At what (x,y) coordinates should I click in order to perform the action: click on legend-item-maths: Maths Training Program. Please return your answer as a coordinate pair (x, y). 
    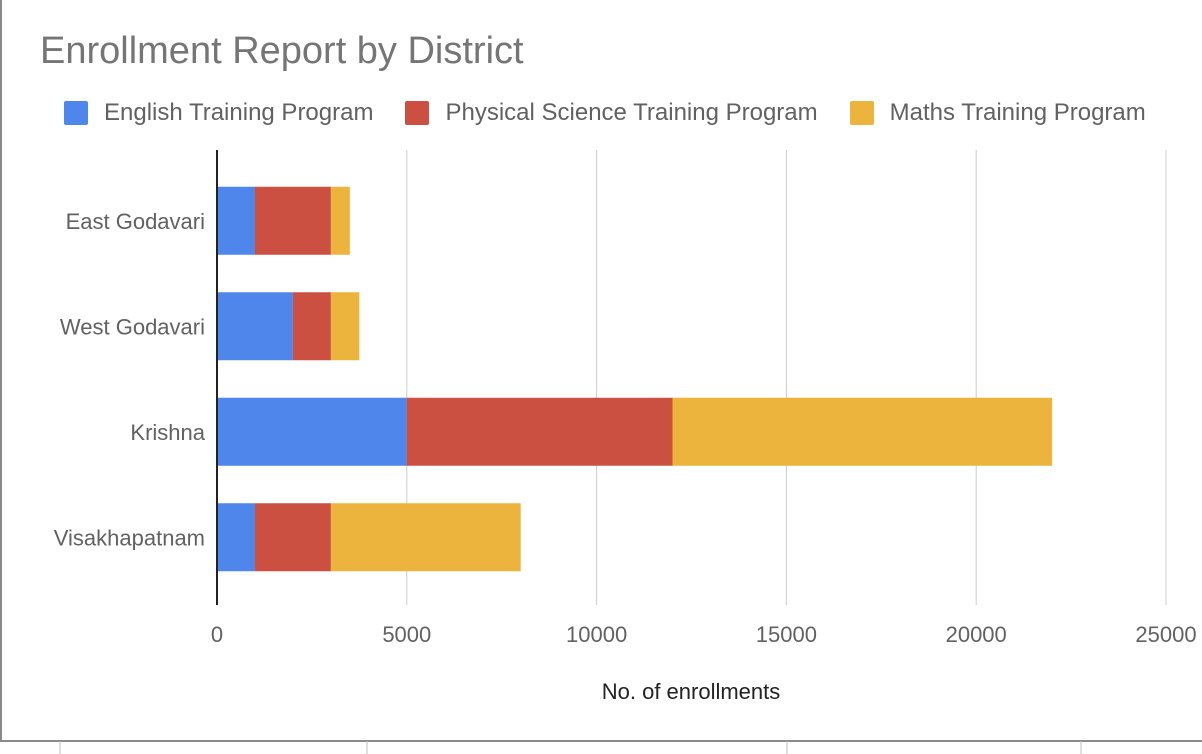
    Looking at the image, I should click on (997, 113).